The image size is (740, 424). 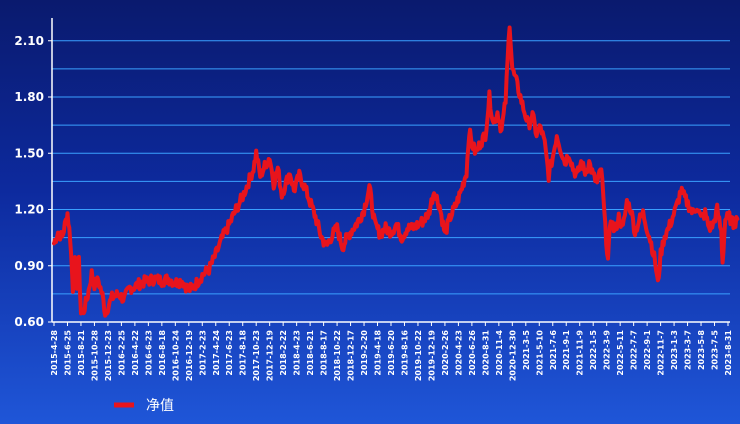 What do you see at coordinates (647, 350) in the screenshot?
I see `x-tick-label: 2022-9-1` at bounding box center [647, 350].